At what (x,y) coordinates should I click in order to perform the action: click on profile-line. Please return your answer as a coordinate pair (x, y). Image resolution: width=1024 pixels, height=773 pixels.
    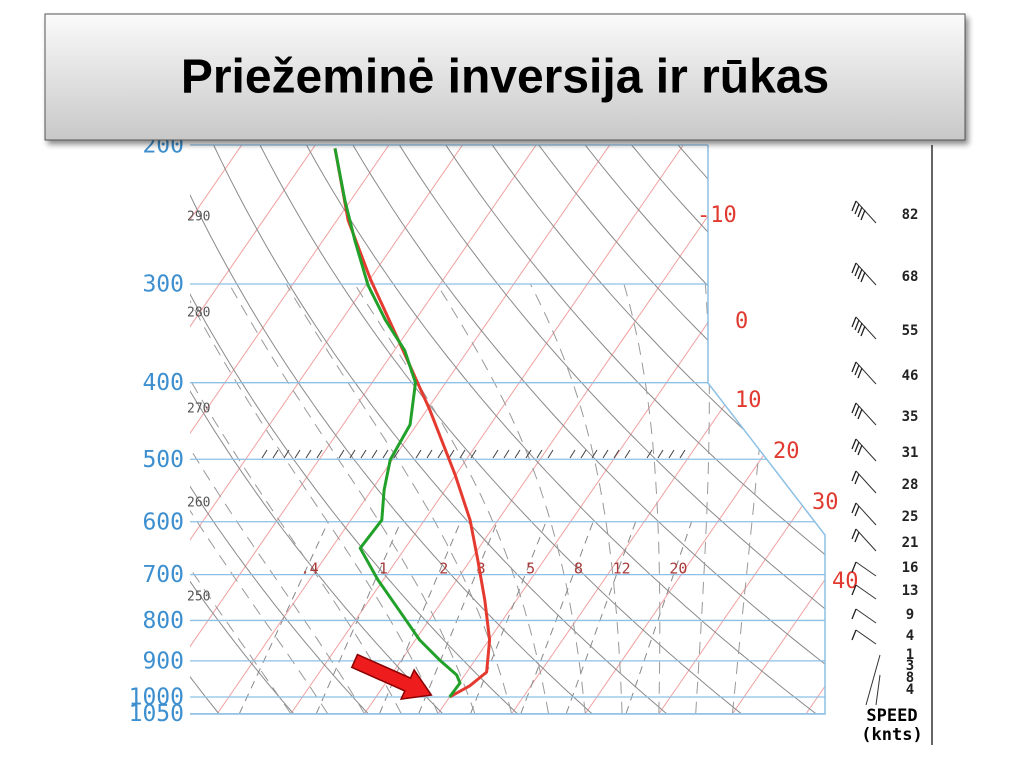
    Looking at the image, I should click on (397, 422).